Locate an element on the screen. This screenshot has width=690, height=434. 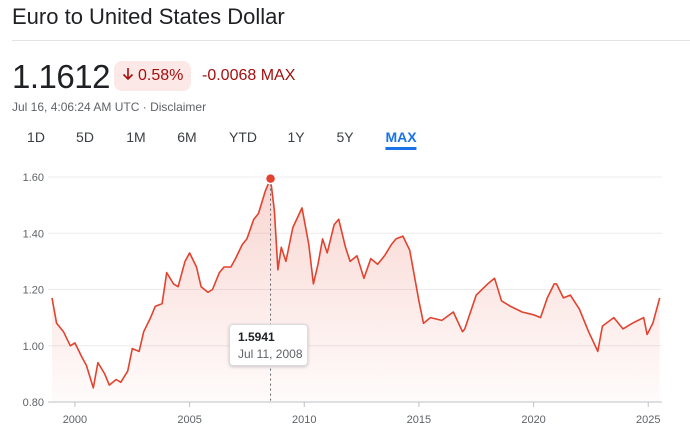
change-percent: 0.58% is located at coordinates (161, 75).